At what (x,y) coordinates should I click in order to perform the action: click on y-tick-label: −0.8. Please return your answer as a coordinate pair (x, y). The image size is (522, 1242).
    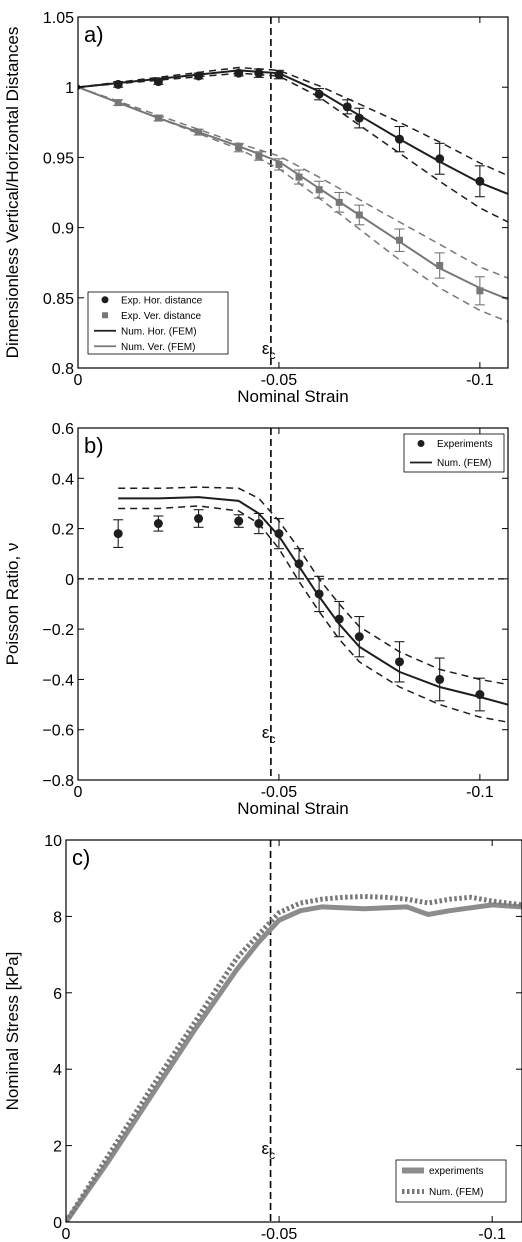
    Looking at the image, I should click on (58, 781).